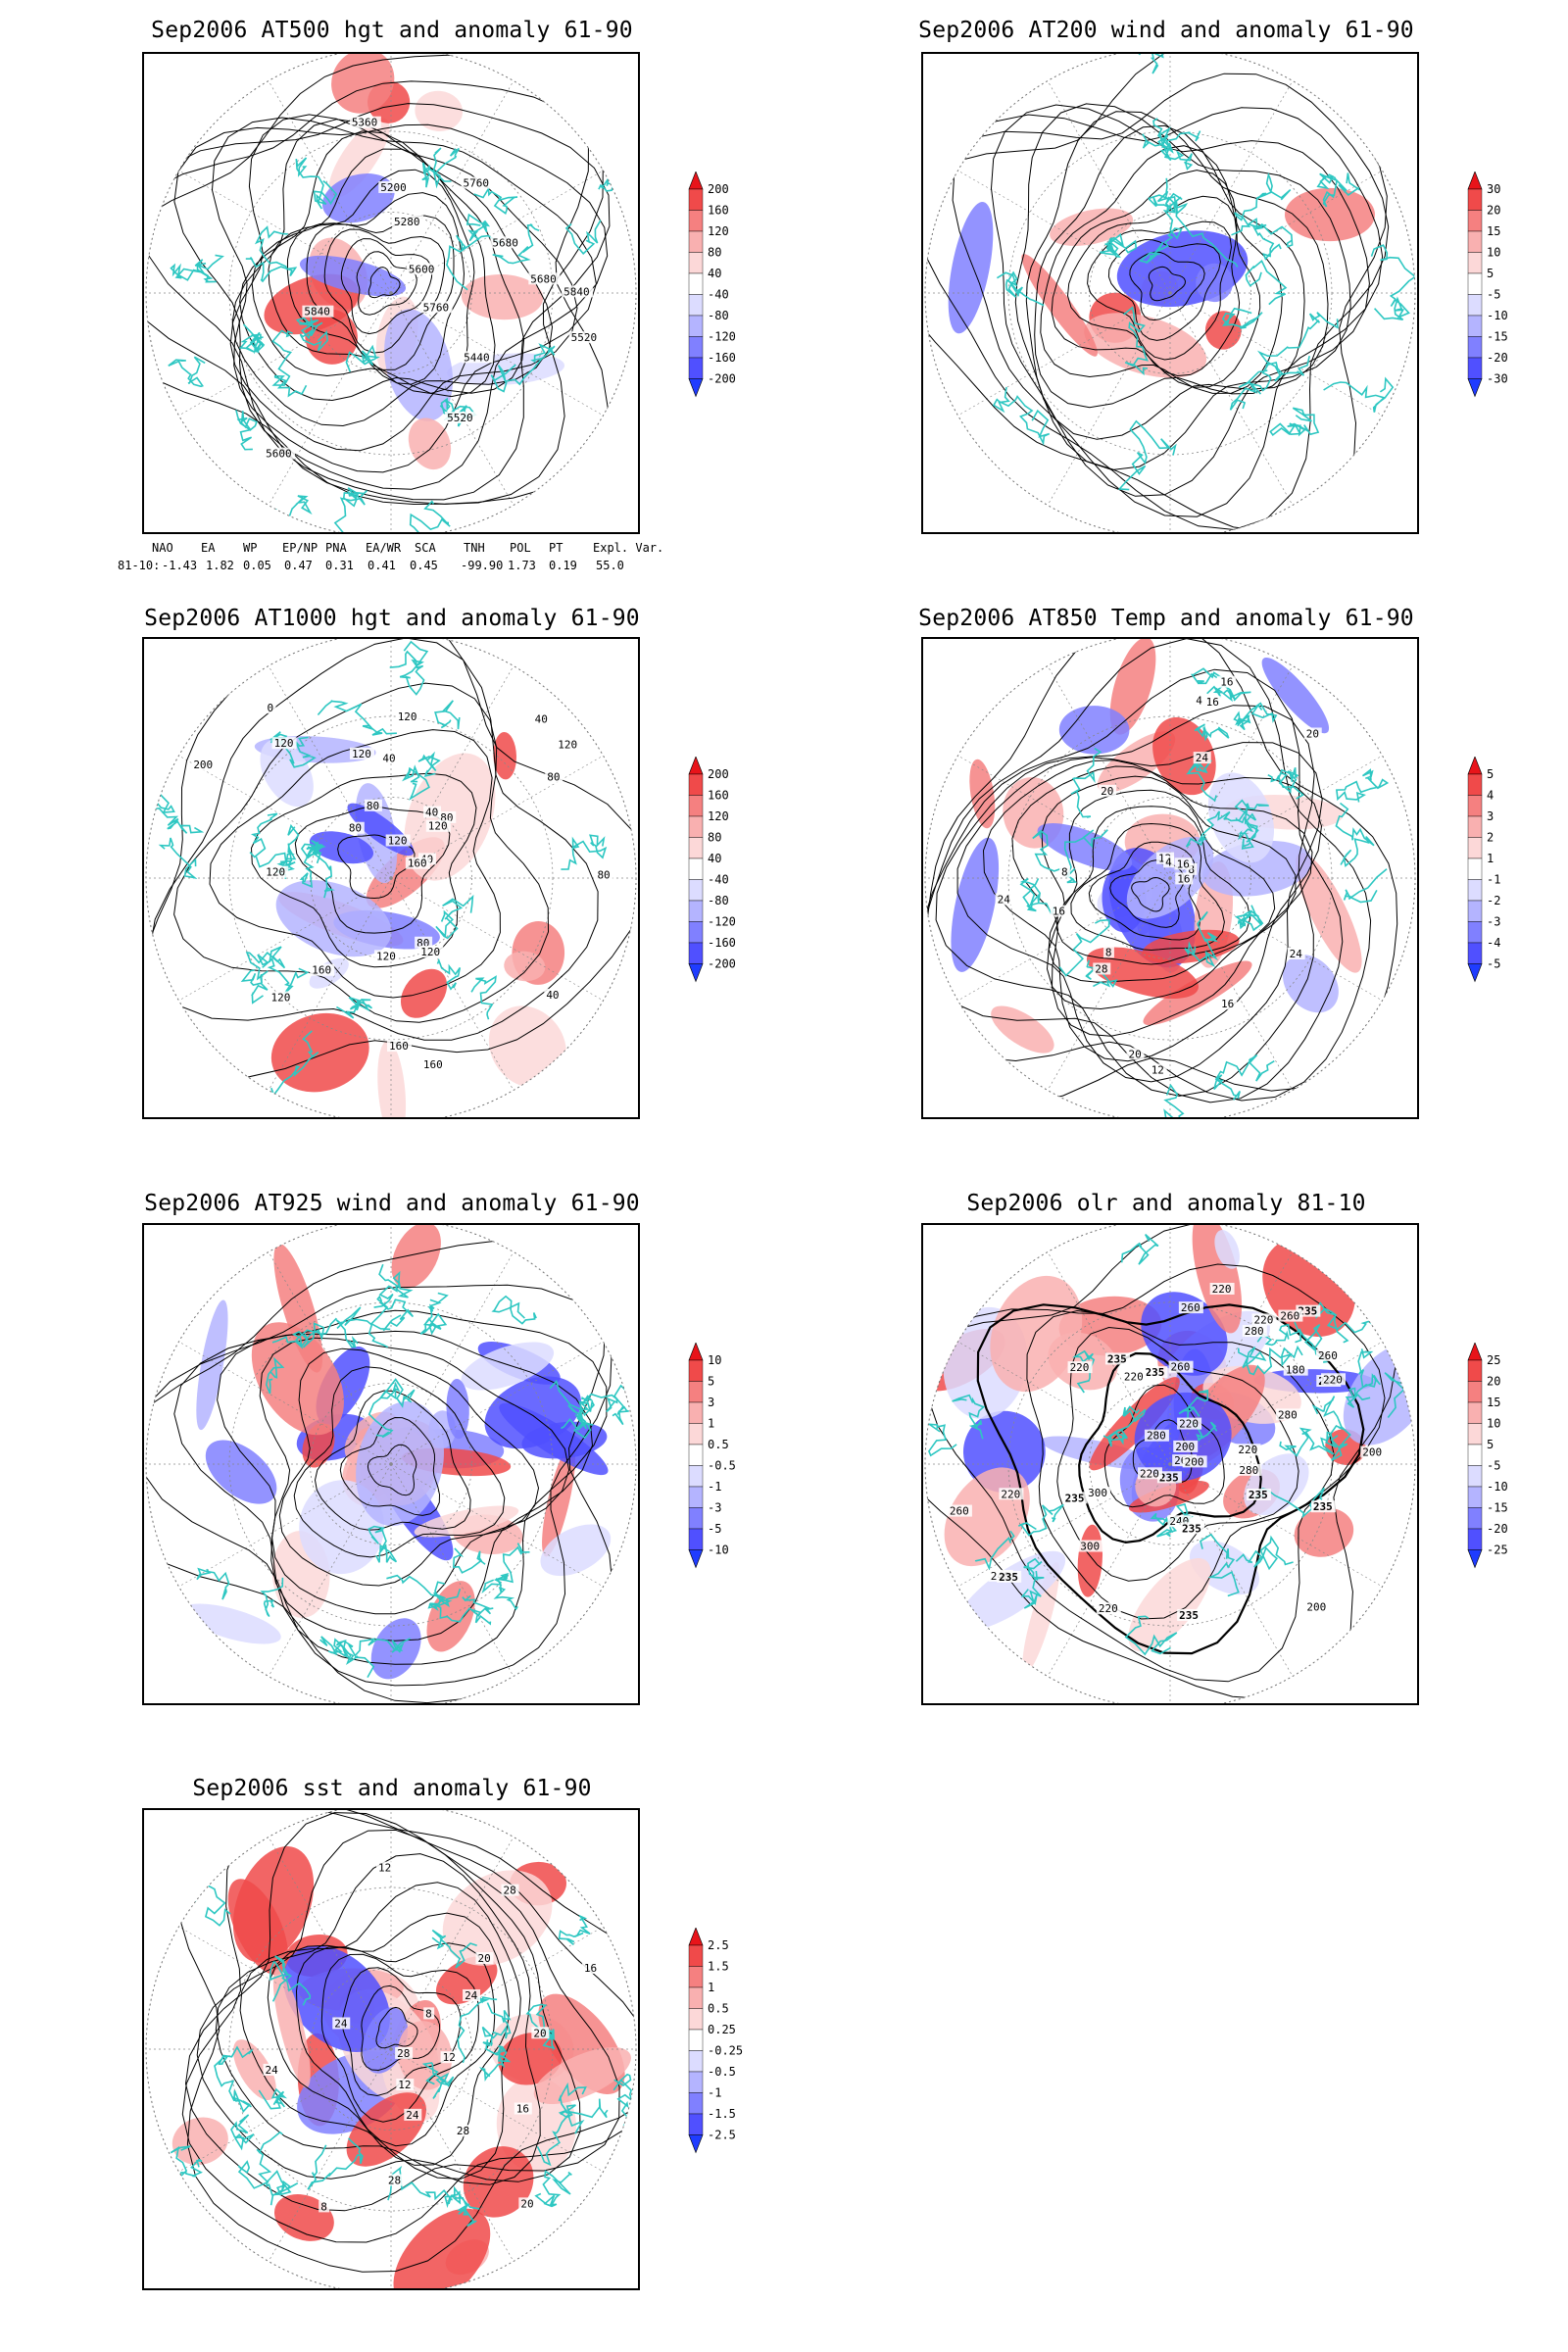 The width and height of the screenshot is (1568, 2352). Describe the element at coordinates (1490, 858) in the screenshot. I see `colorbar-tick-label: 1` at that location.